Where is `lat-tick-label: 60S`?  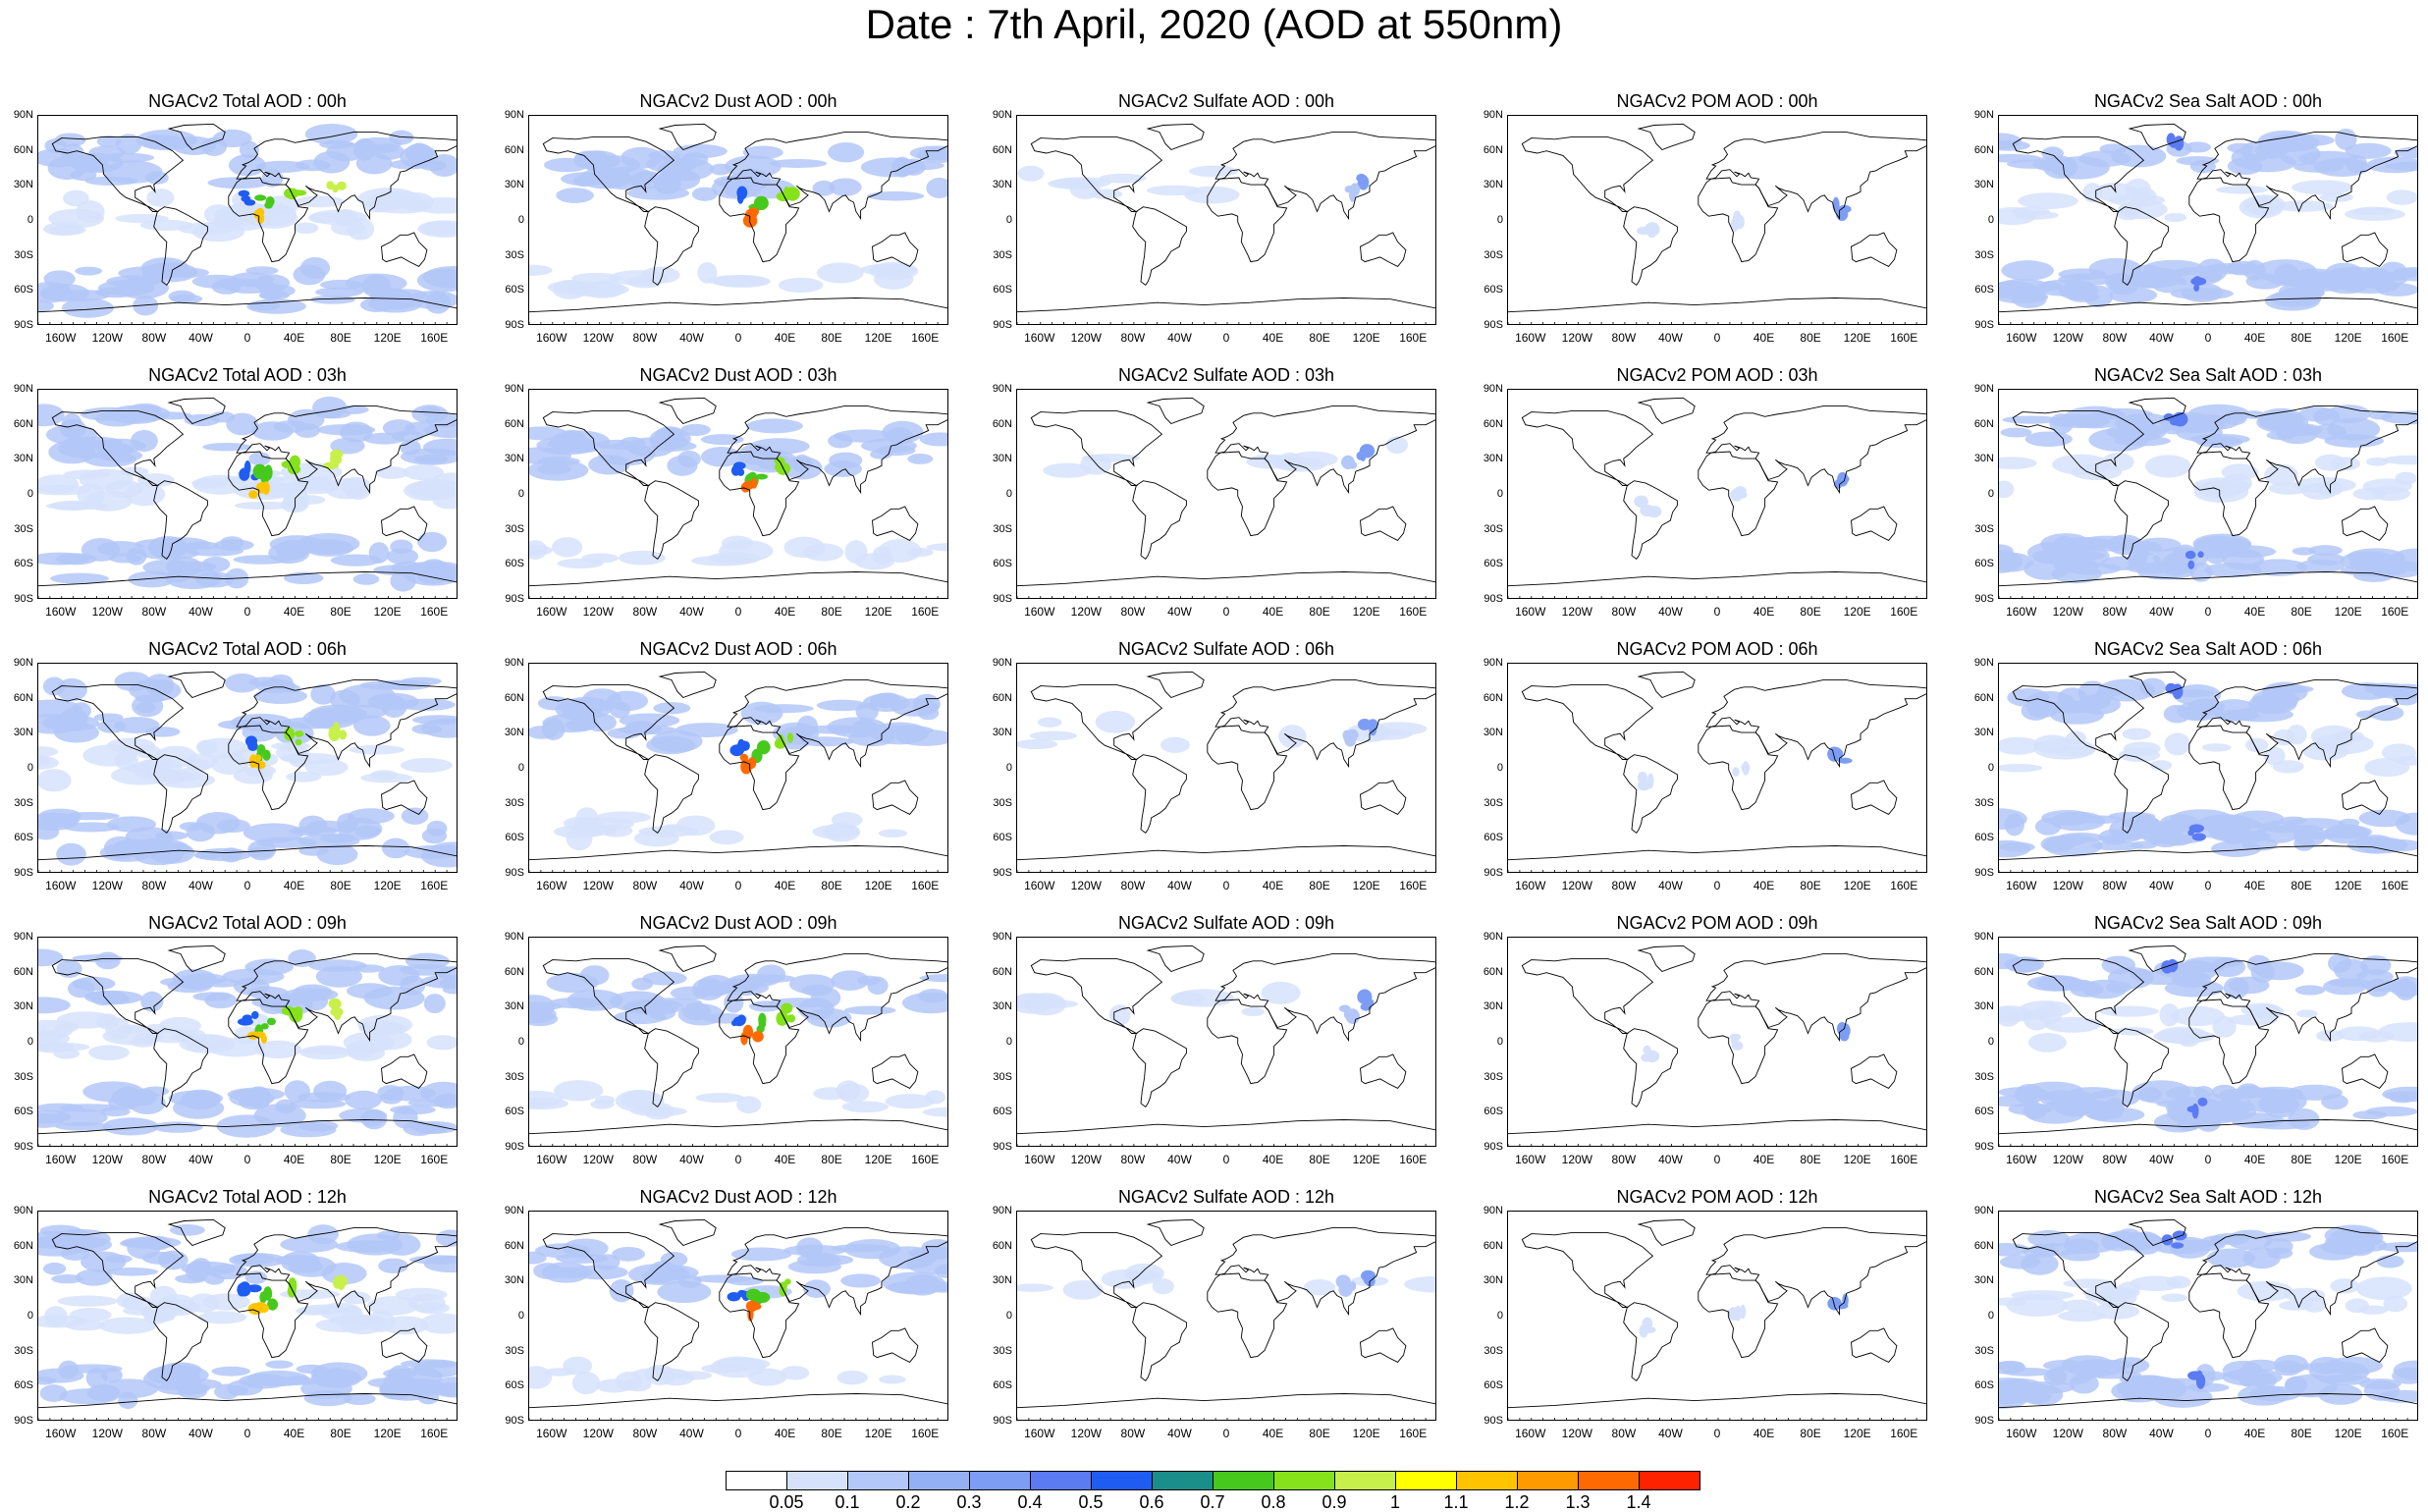
lat-tick-label: 60S is located at coordinates (514, 1112).